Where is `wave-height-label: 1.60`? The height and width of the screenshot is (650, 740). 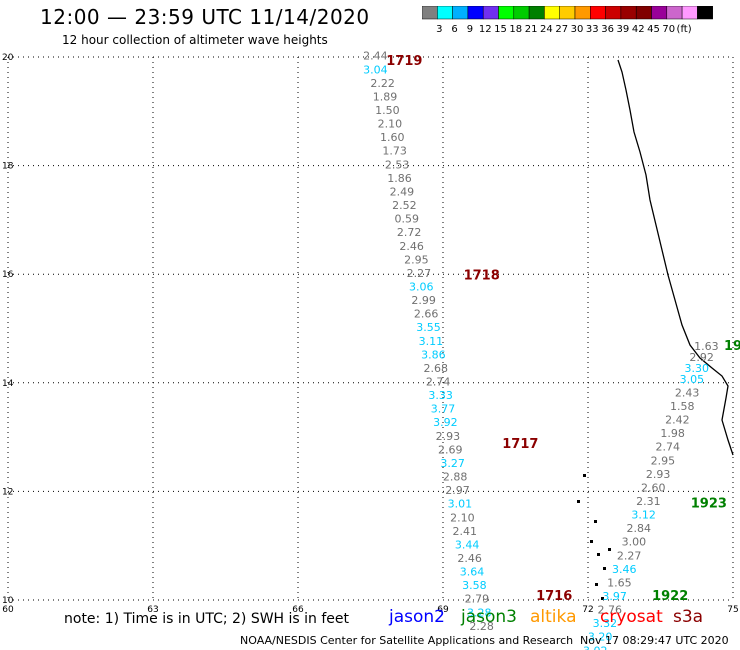 wave-height-label: 1.60 is located at coordinates (392, 137).